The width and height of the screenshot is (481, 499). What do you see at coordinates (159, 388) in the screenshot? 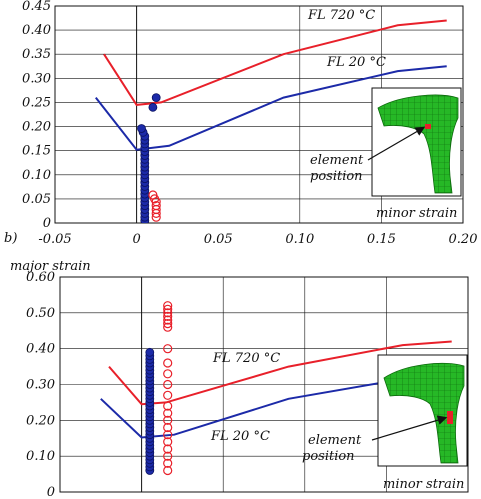
I see `panel-b-points` at bounding box center [159, 388].